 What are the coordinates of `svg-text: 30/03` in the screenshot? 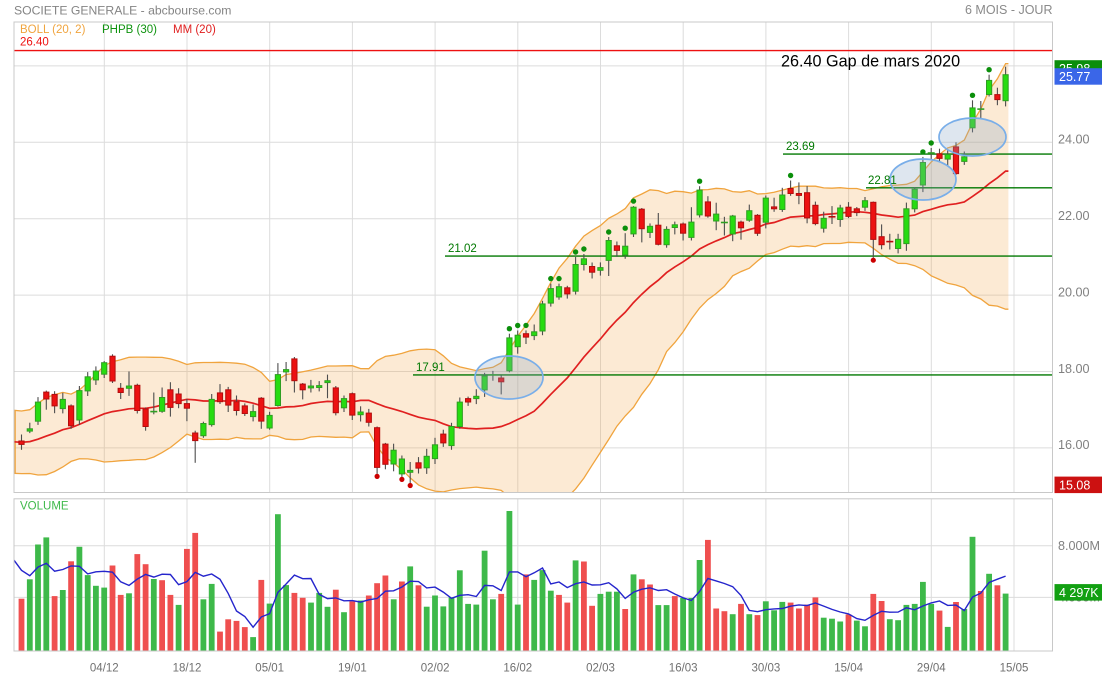 It's located at (766, 669).